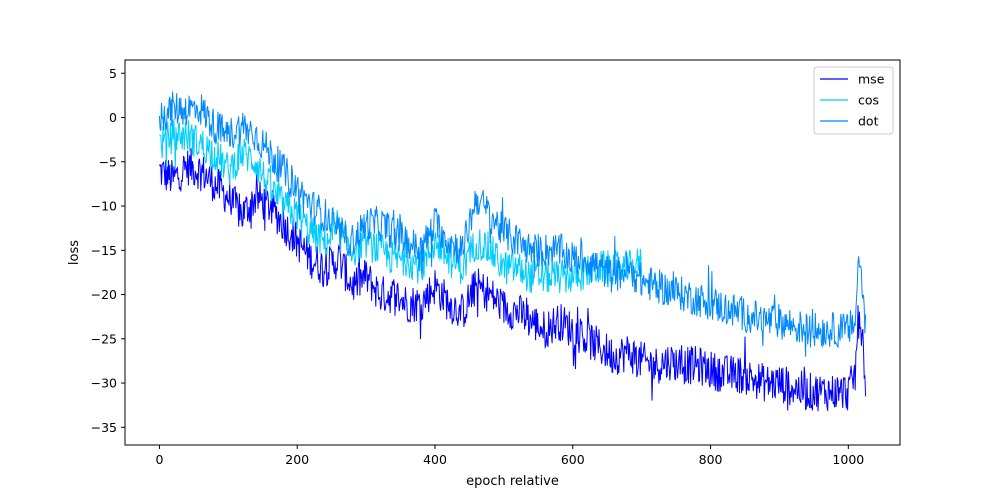 The height and width of the screenshot is (500, 1000). Describe the element at coordinates (108, 161) in the screenshot. I see `y-tick-label: −5` at that location.